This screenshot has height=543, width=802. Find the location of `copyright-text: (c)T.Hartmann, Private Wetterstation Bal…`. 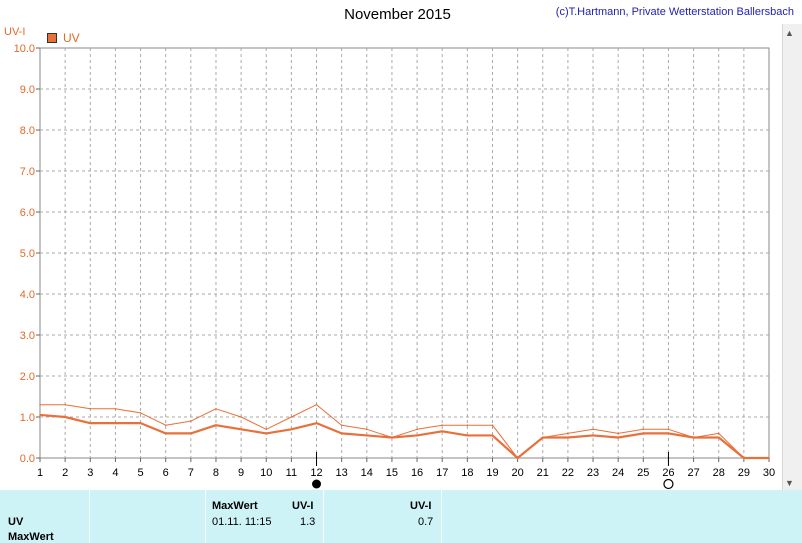

copyright-text: (c)T.Hartmann, Private Wetterstation Bal… is located at coordinates (674, 12).